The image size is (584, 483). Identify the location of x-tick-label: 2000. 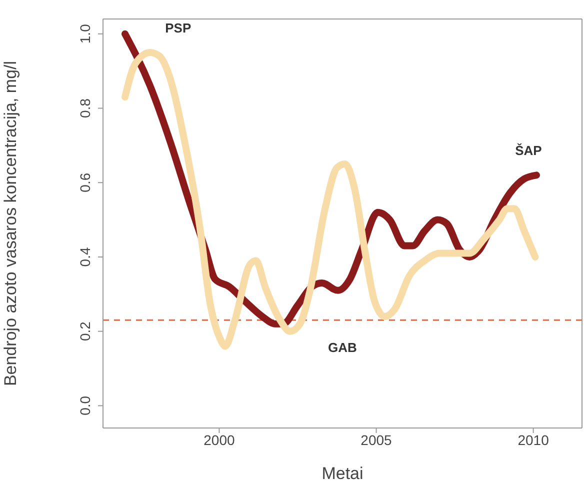
(219, 440).